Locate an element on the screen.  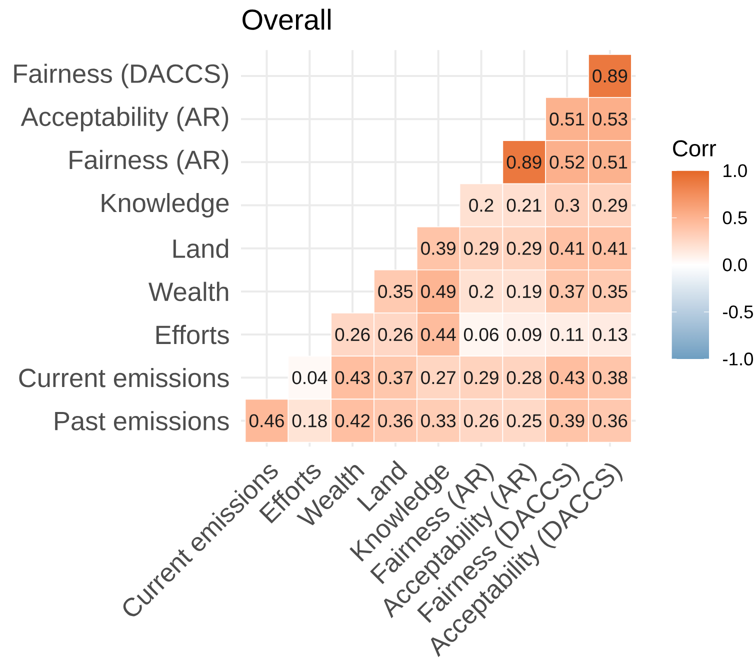
data-label: 0.04 is located at coordinates (310, 377).